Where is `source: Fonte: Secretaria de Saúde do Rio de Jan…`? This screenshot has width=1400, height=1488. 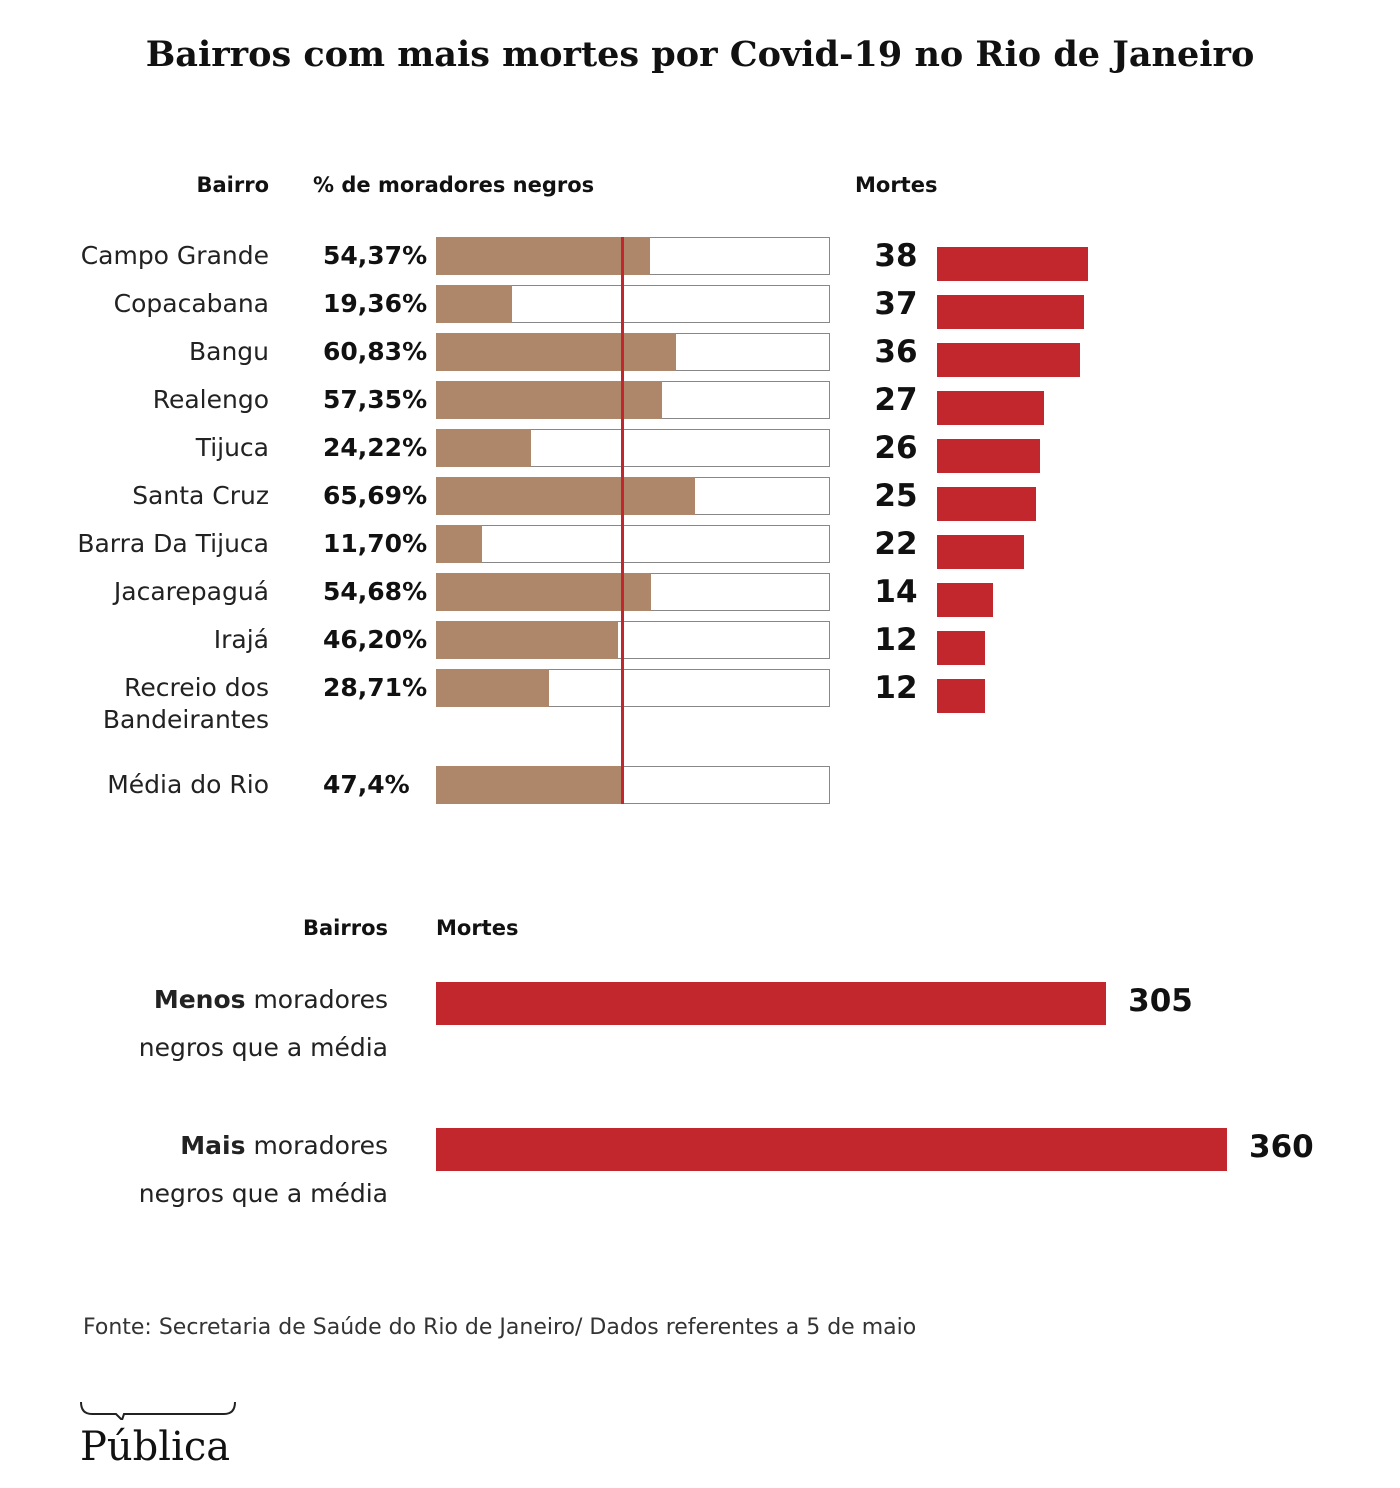 source: Fonte: Secretaria de Saúde do Rio de Jan… is located at coordinates (500, 1327).